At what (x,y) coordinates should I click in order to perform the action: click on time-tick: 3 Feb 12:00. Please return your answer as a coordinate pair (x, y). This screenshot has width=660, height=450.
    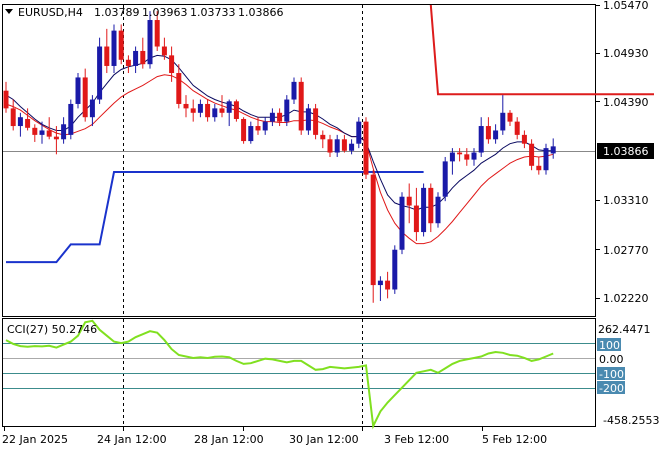
    Looking at the image, I should click on (416, 439).